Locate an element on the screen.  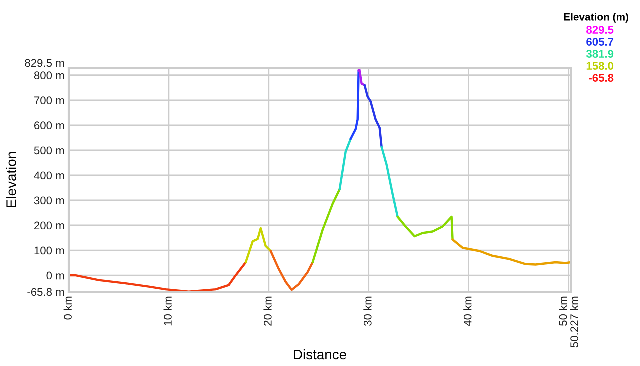
text: -65.8 is located at coordinates (601, 78).